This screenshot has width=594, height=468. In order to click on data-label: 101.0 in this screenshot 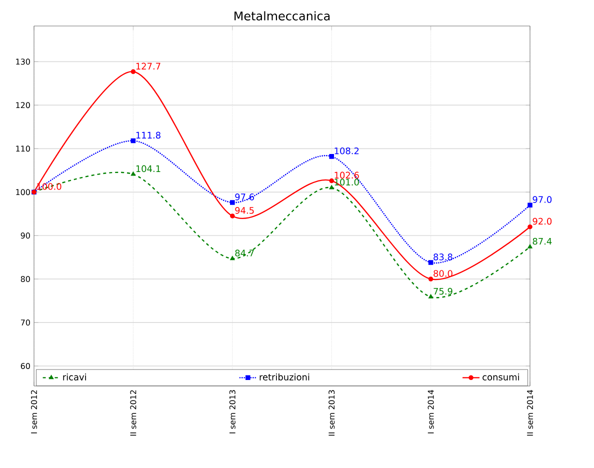, I will do `click(346, 182)`.